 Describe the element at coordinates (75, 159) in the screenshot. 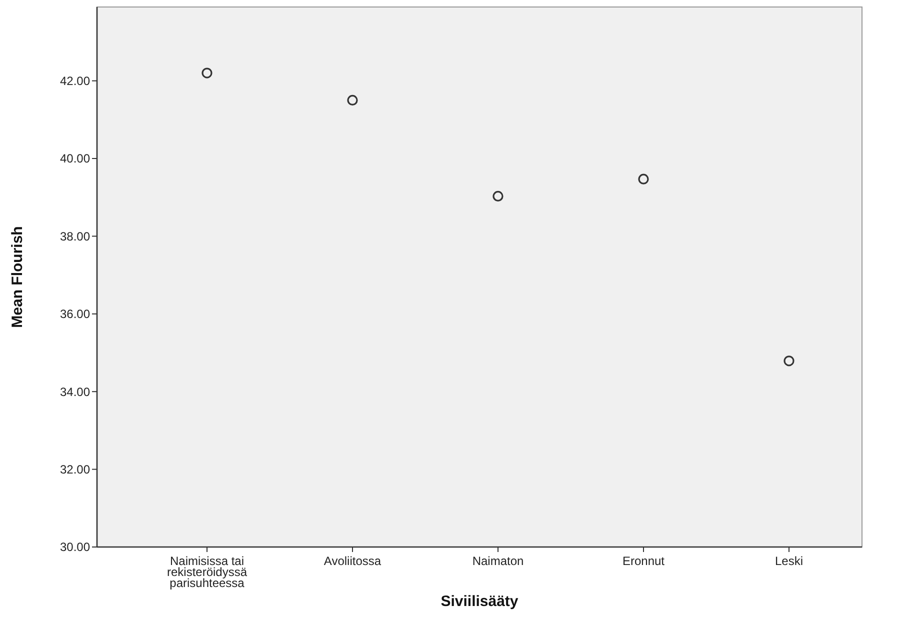

I see `y-tick-label: 40.00` at that location.